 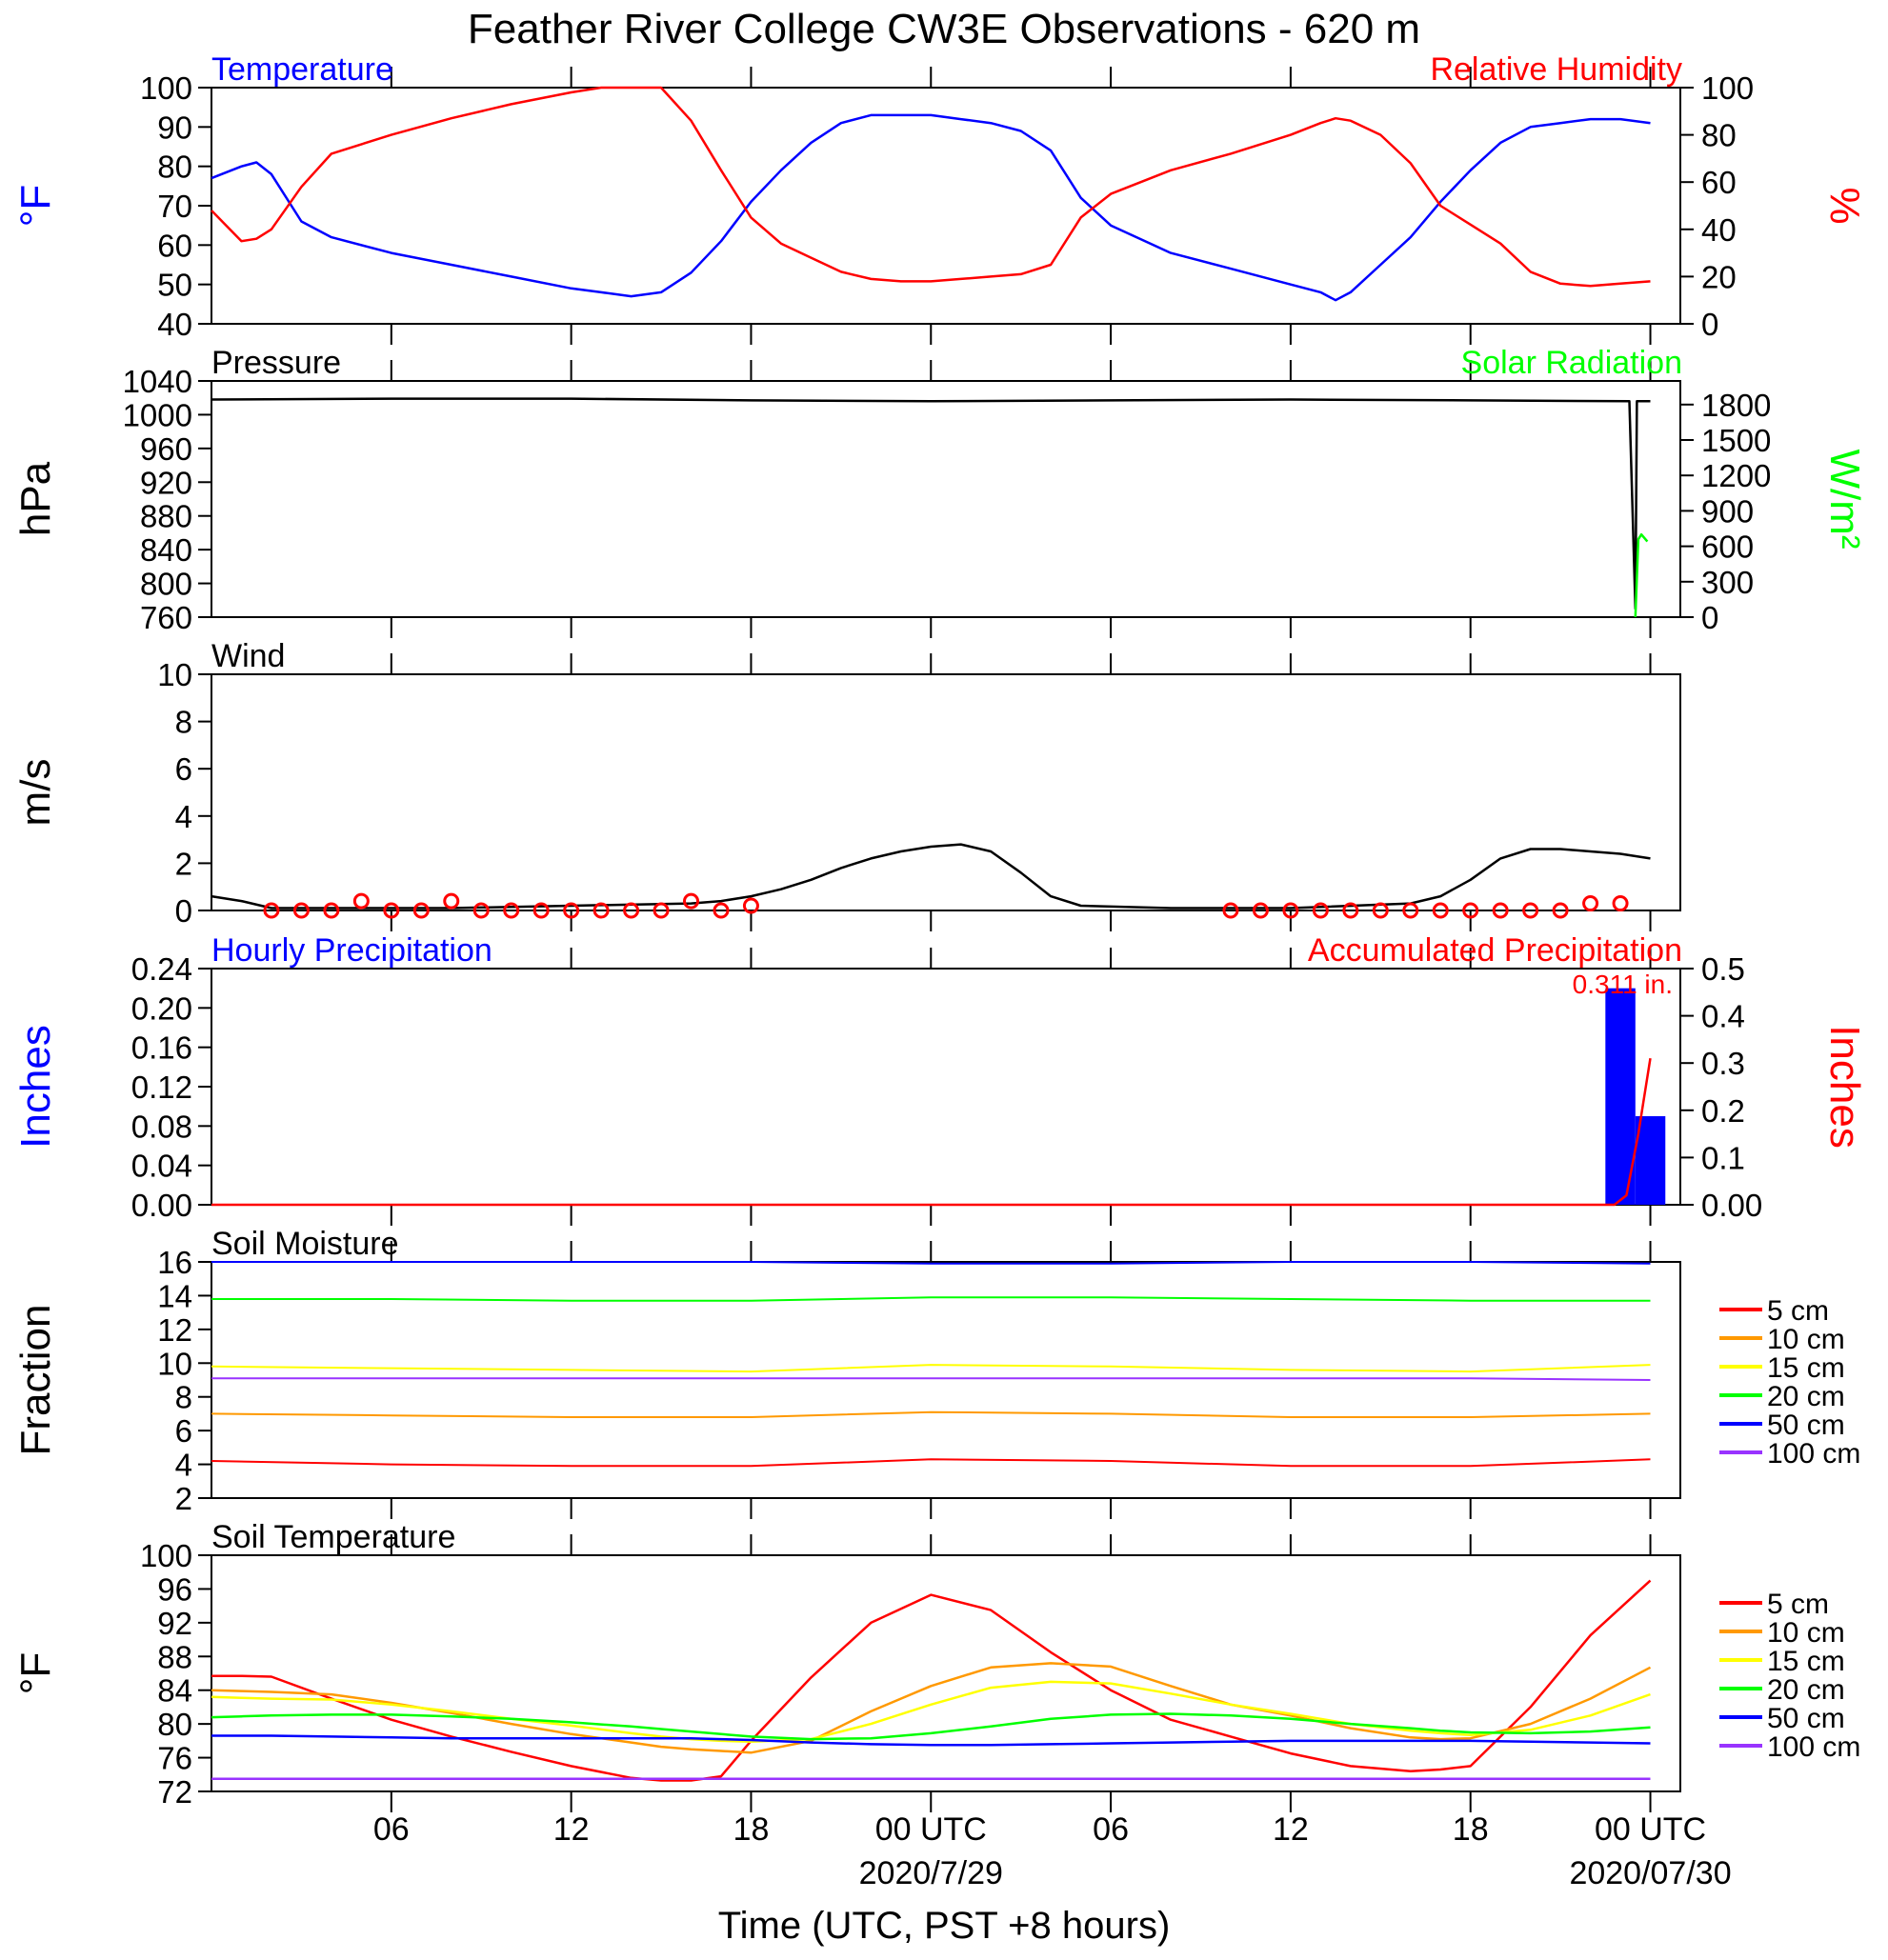 I want to click on y-tick-label: 0.20, so click(x=161, y=1008).